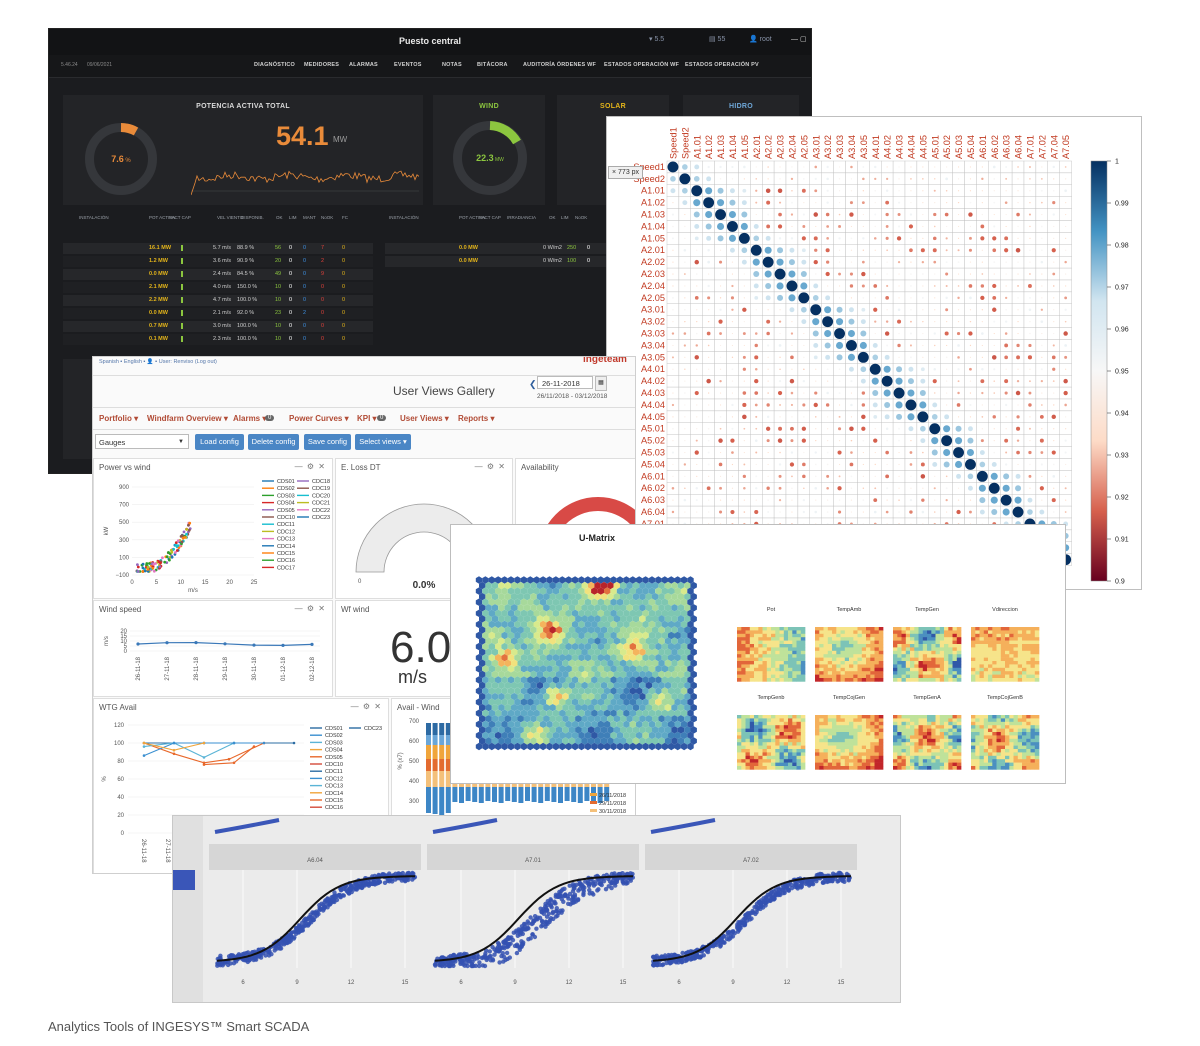 This screenshot has height=1046, width=1200. I want to click on table-row: 0.1 MW 2.3 m/s 100.0 % 10 0 0 0 0, so click(218, 339).